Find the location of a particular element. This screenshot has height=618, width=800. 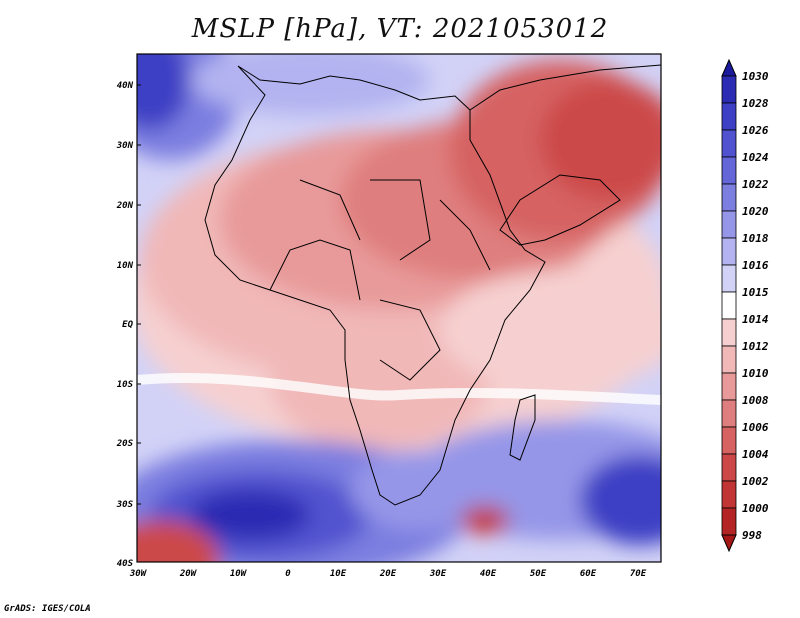

map-title: MSLP [hPa], VT: 2021053012 is located at coordinates (400, 29).